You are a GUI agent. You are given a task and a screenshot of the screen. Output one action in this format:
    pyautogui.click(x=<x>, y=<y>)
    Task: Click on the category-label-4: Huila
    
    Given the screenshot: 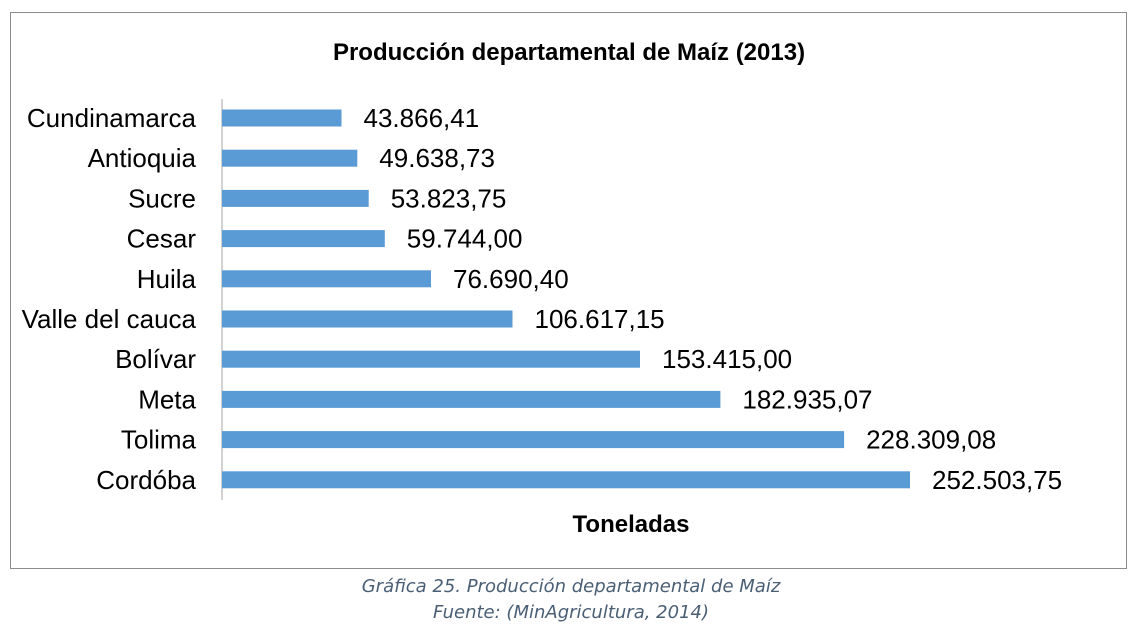 What is the action you would take?
    pyautogui.click(x=167, y=279)
    